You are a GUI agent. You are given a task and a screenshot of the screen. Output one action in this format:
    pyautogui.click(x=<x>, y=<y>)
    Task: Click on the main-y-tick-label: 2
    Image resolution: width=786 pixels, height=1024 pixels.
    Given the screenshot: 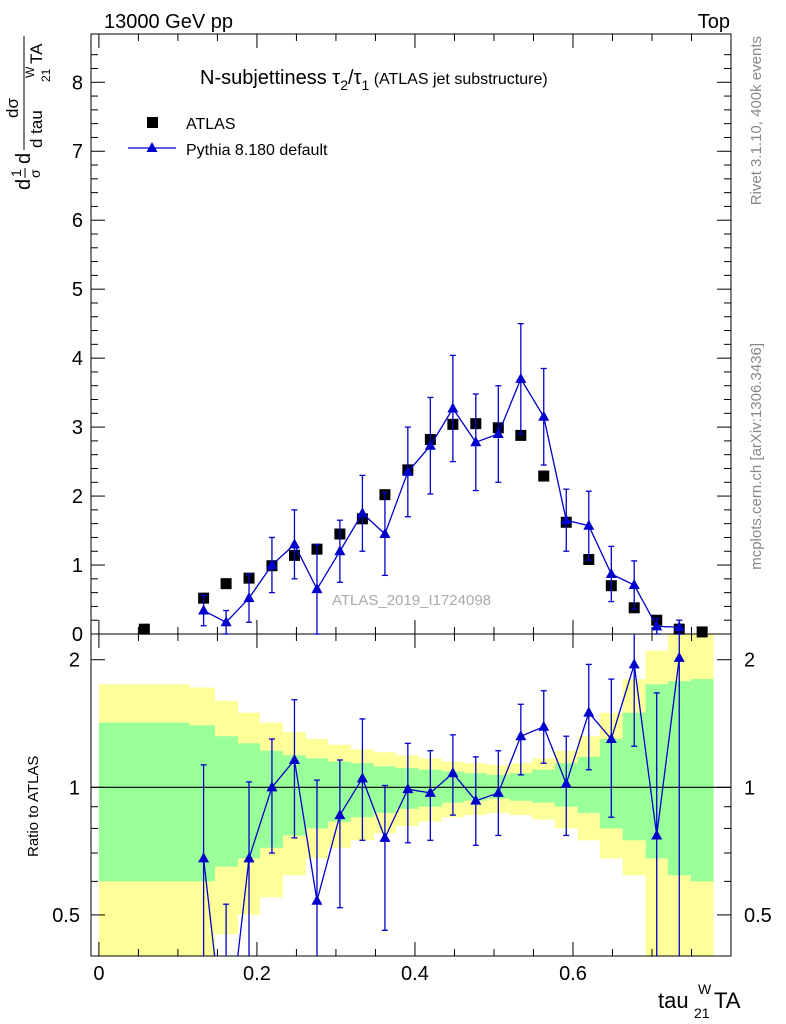 What is the action you would take?
    pyautogui.click(x=77, y=497)
    